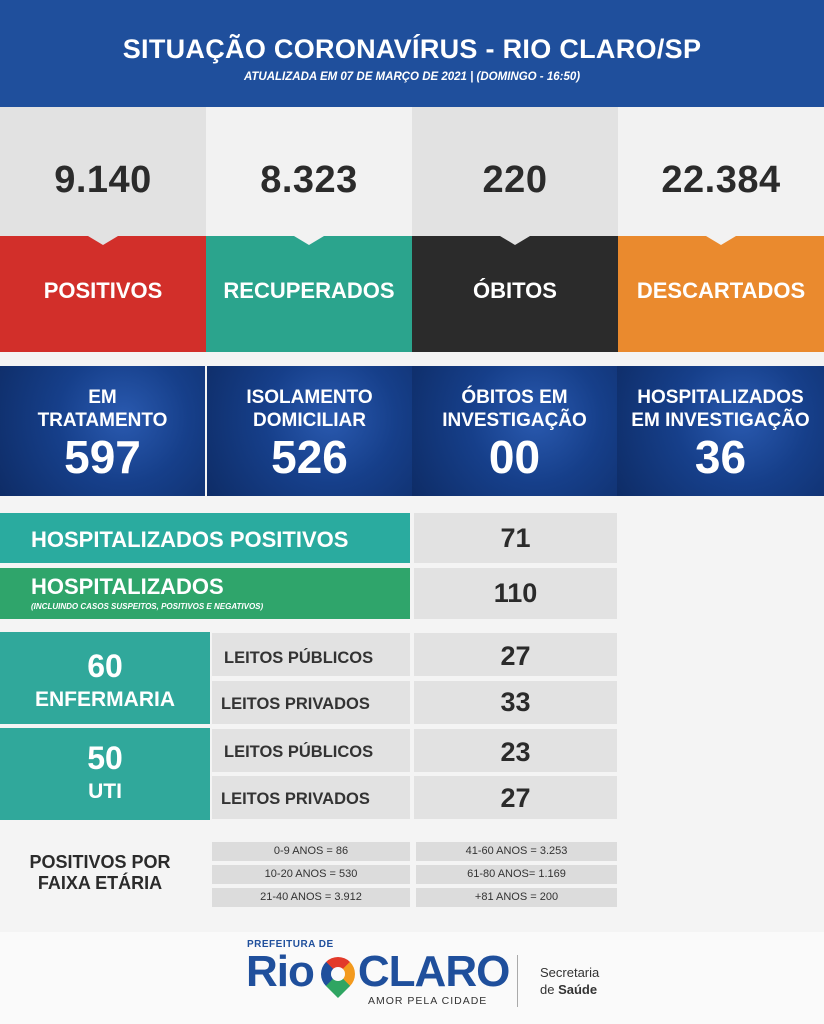  Describe the element at coordinates (105, 666) in the screenshot. I see `enfermaria-total: 60` at that location.